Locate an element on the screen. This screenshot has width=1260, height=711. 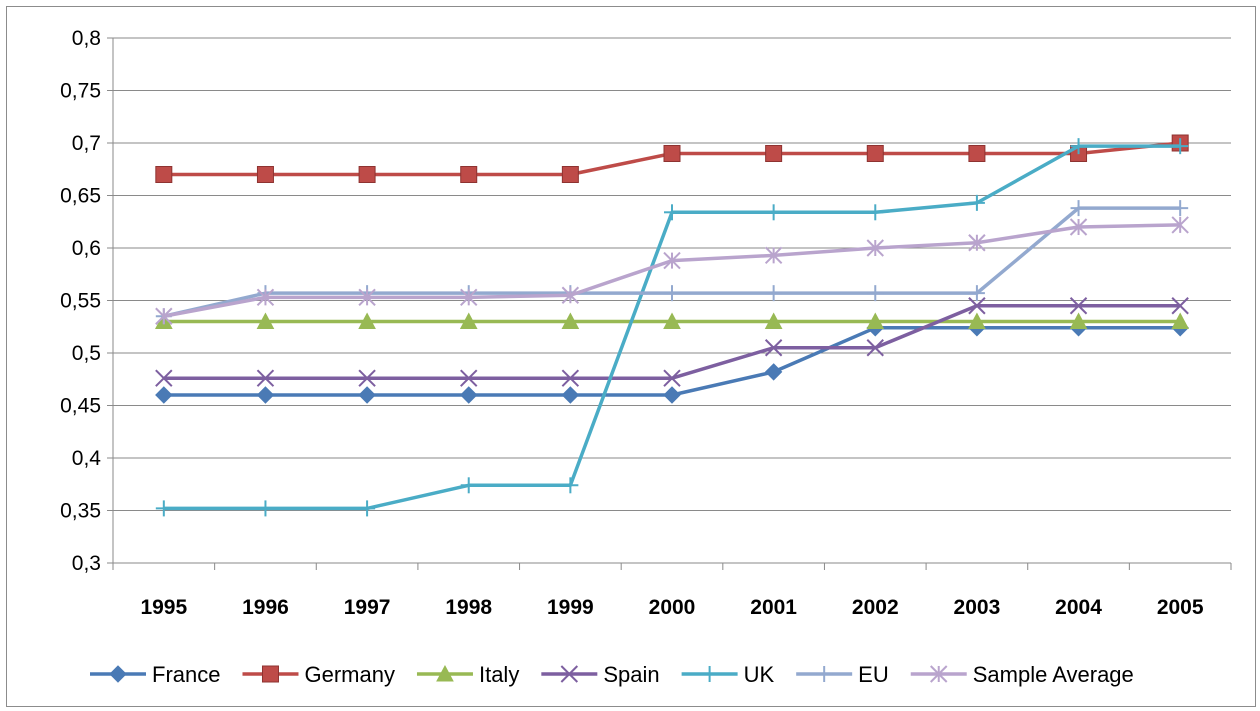
y-tick-label: 0,55 is located at coordinates (80, 301).